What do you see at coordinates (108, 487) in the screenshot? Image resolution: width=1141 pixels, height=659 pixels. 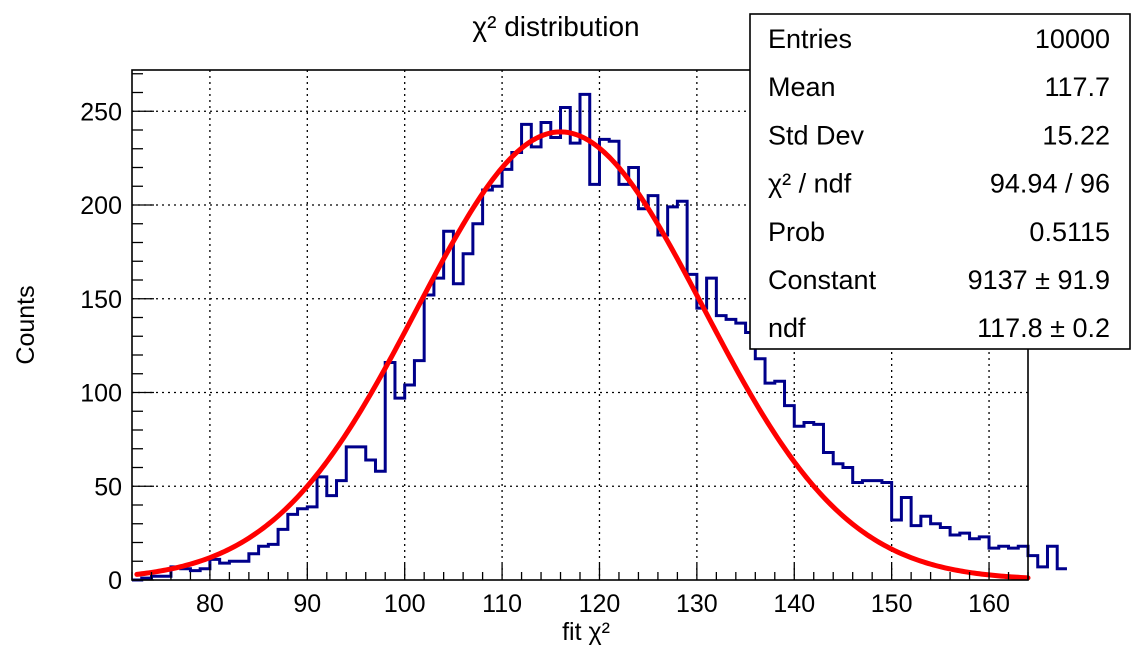 I see `y-tick-label: 50` at bounding box center [108, 487].